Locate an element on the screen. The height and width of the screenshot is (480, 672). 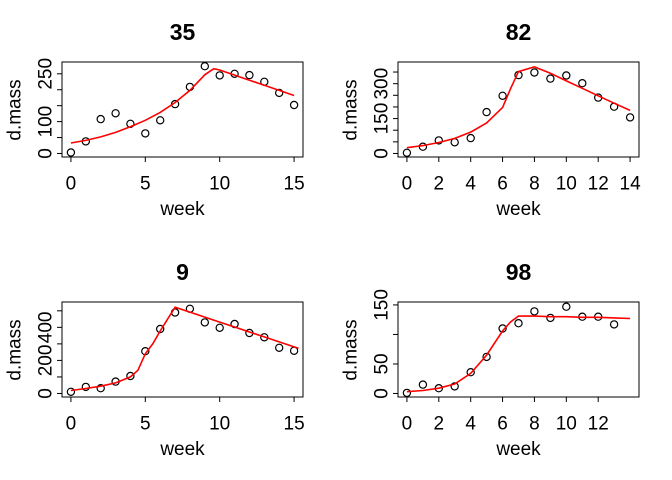
plot-title: 35 is located at coordinates (183, 32).